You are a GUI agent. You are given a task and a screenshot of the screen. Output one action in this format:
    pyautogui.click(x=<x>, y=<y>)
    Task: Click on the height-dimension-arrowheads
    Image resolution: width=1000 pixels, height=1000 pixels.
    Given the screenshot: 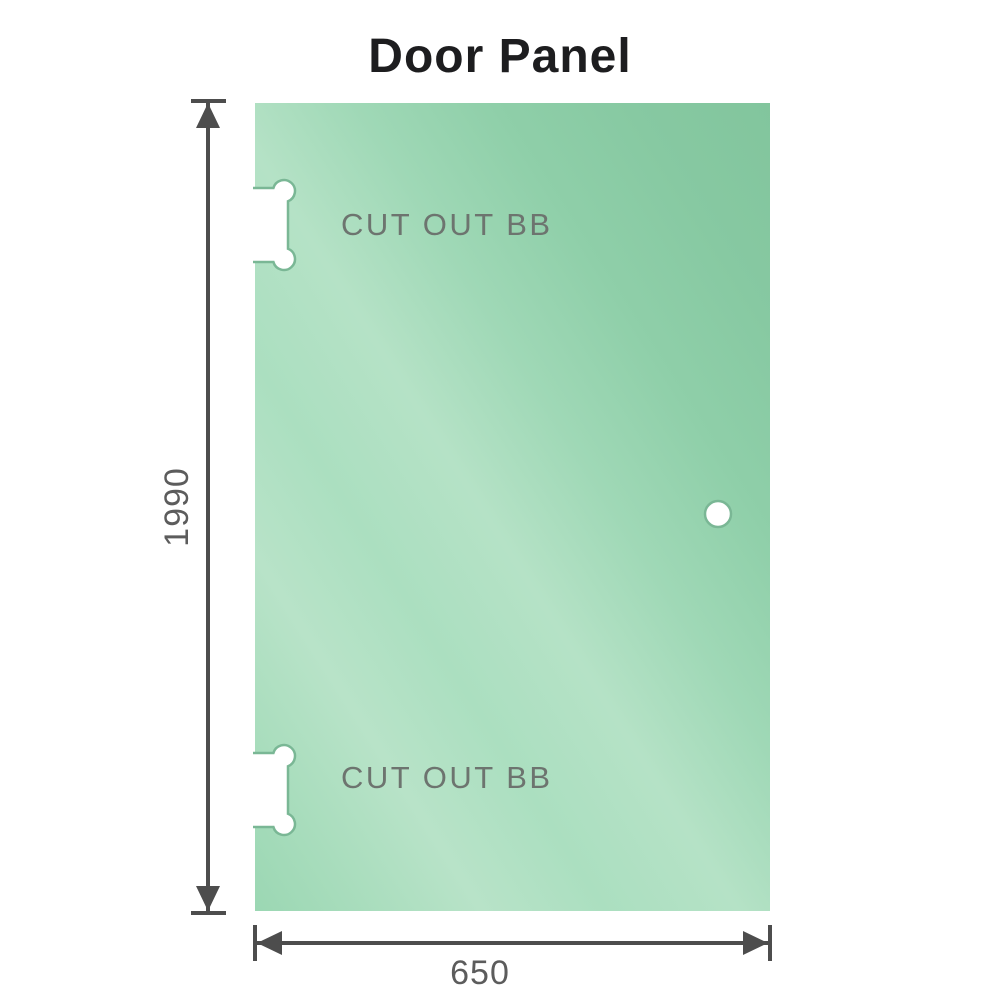 What is the action you would take?
    pyautogui.click(x=208, y=507)
    